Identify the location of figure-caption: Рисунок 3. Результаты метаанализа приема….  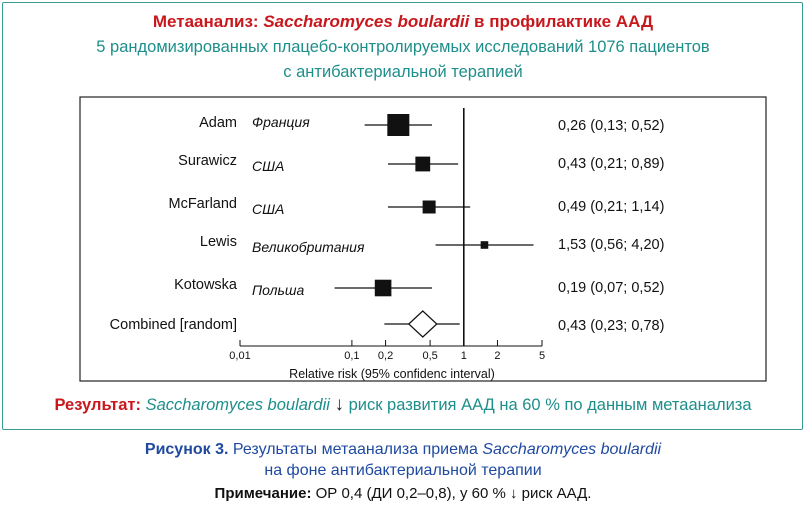
(403, 450).